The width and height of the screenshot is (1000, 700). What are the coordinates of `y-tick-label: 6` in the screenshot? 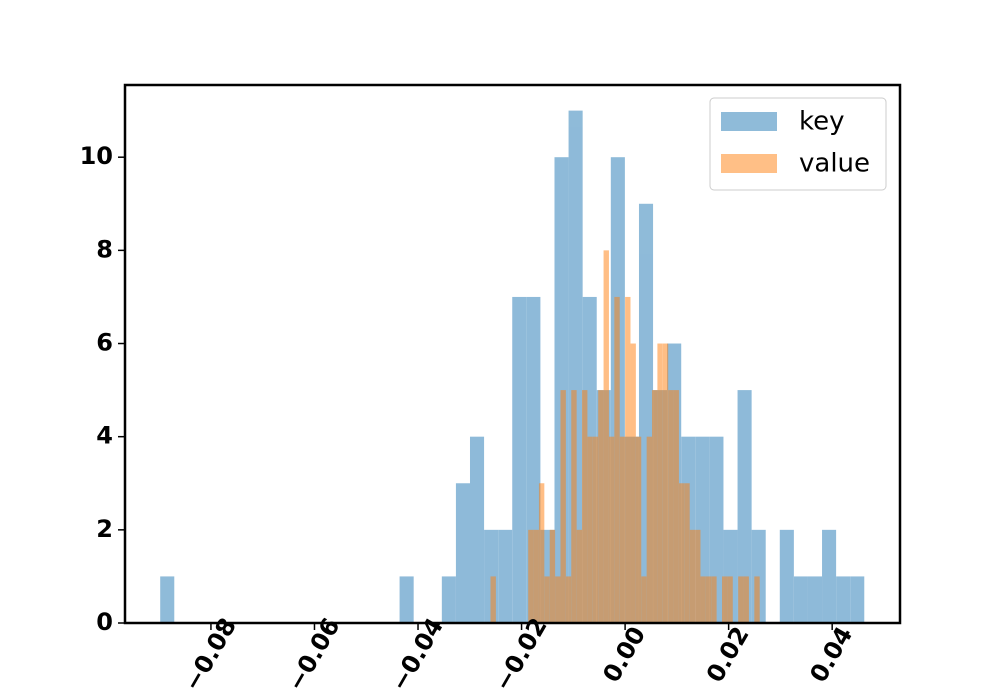 It's located at (104, 343).